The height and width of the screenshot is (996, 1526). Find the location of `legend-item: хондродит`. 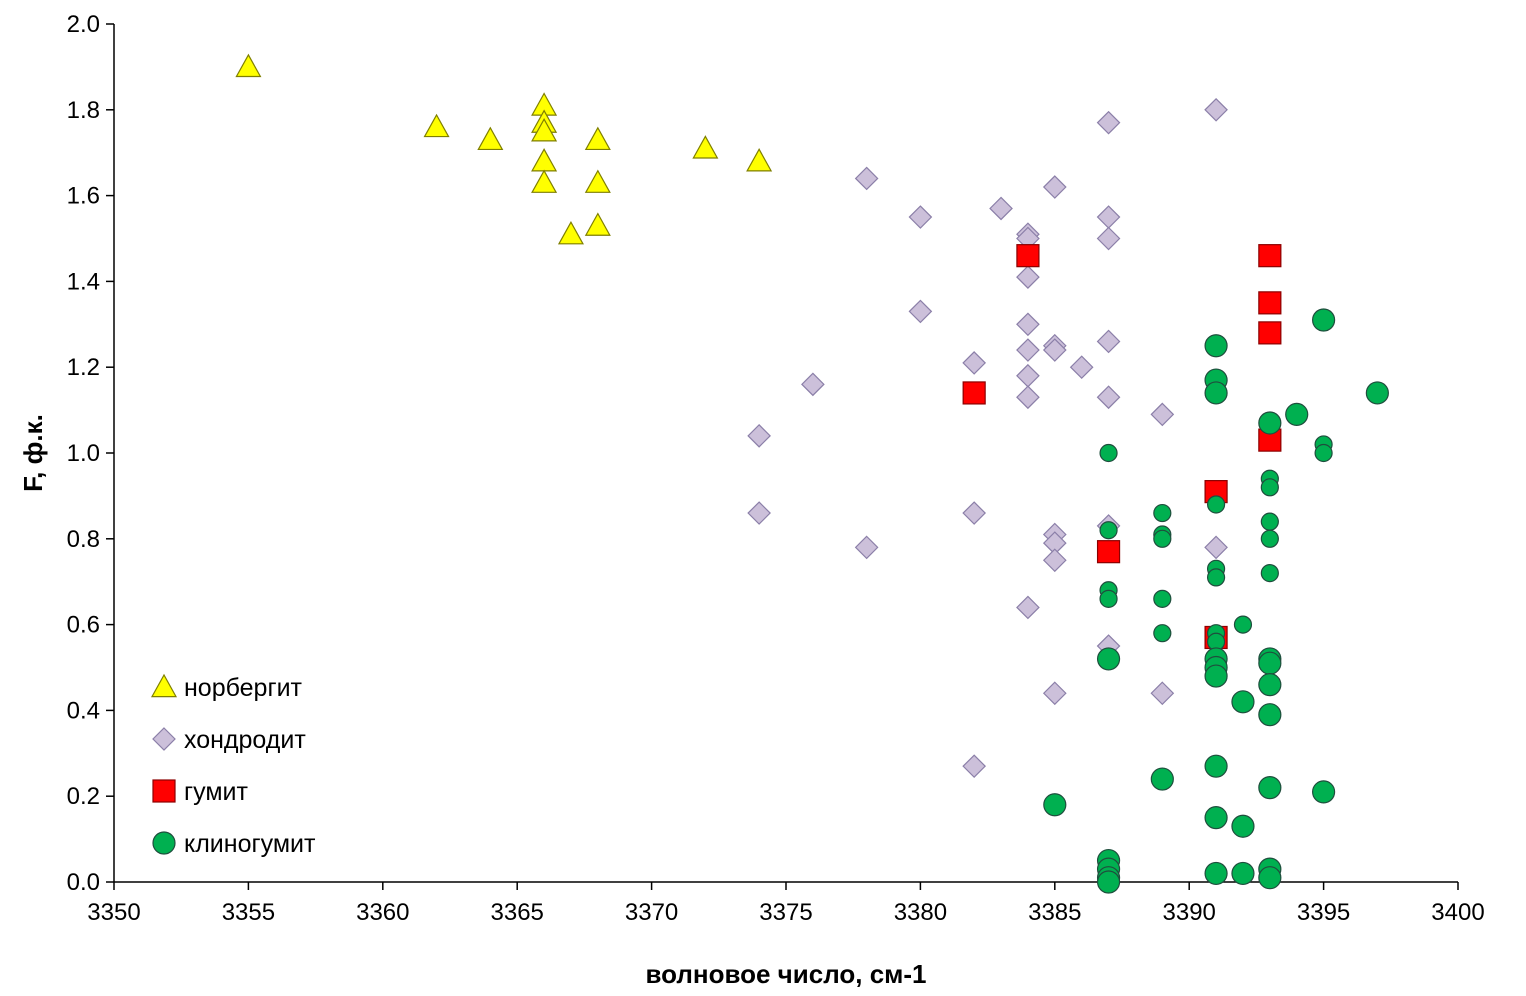

legend-item: хондродит is located at coordinates (229, 740).